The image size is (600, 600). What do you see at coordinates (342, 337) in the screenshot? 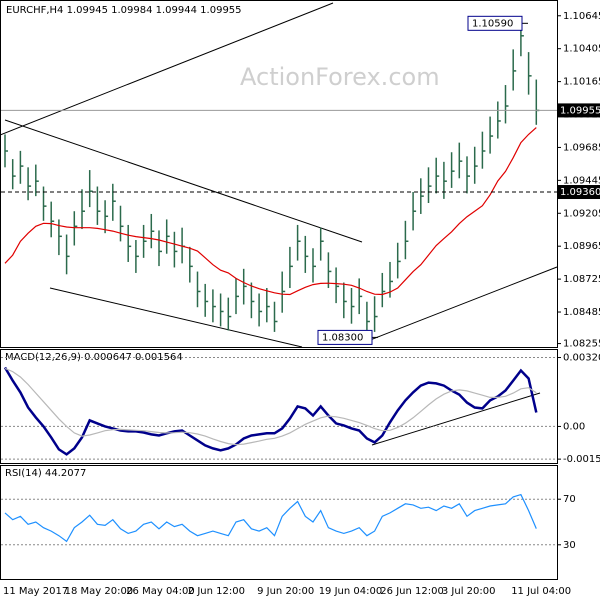
I see `low-marker-label: 1.08300` at bounding box center [342, 337].